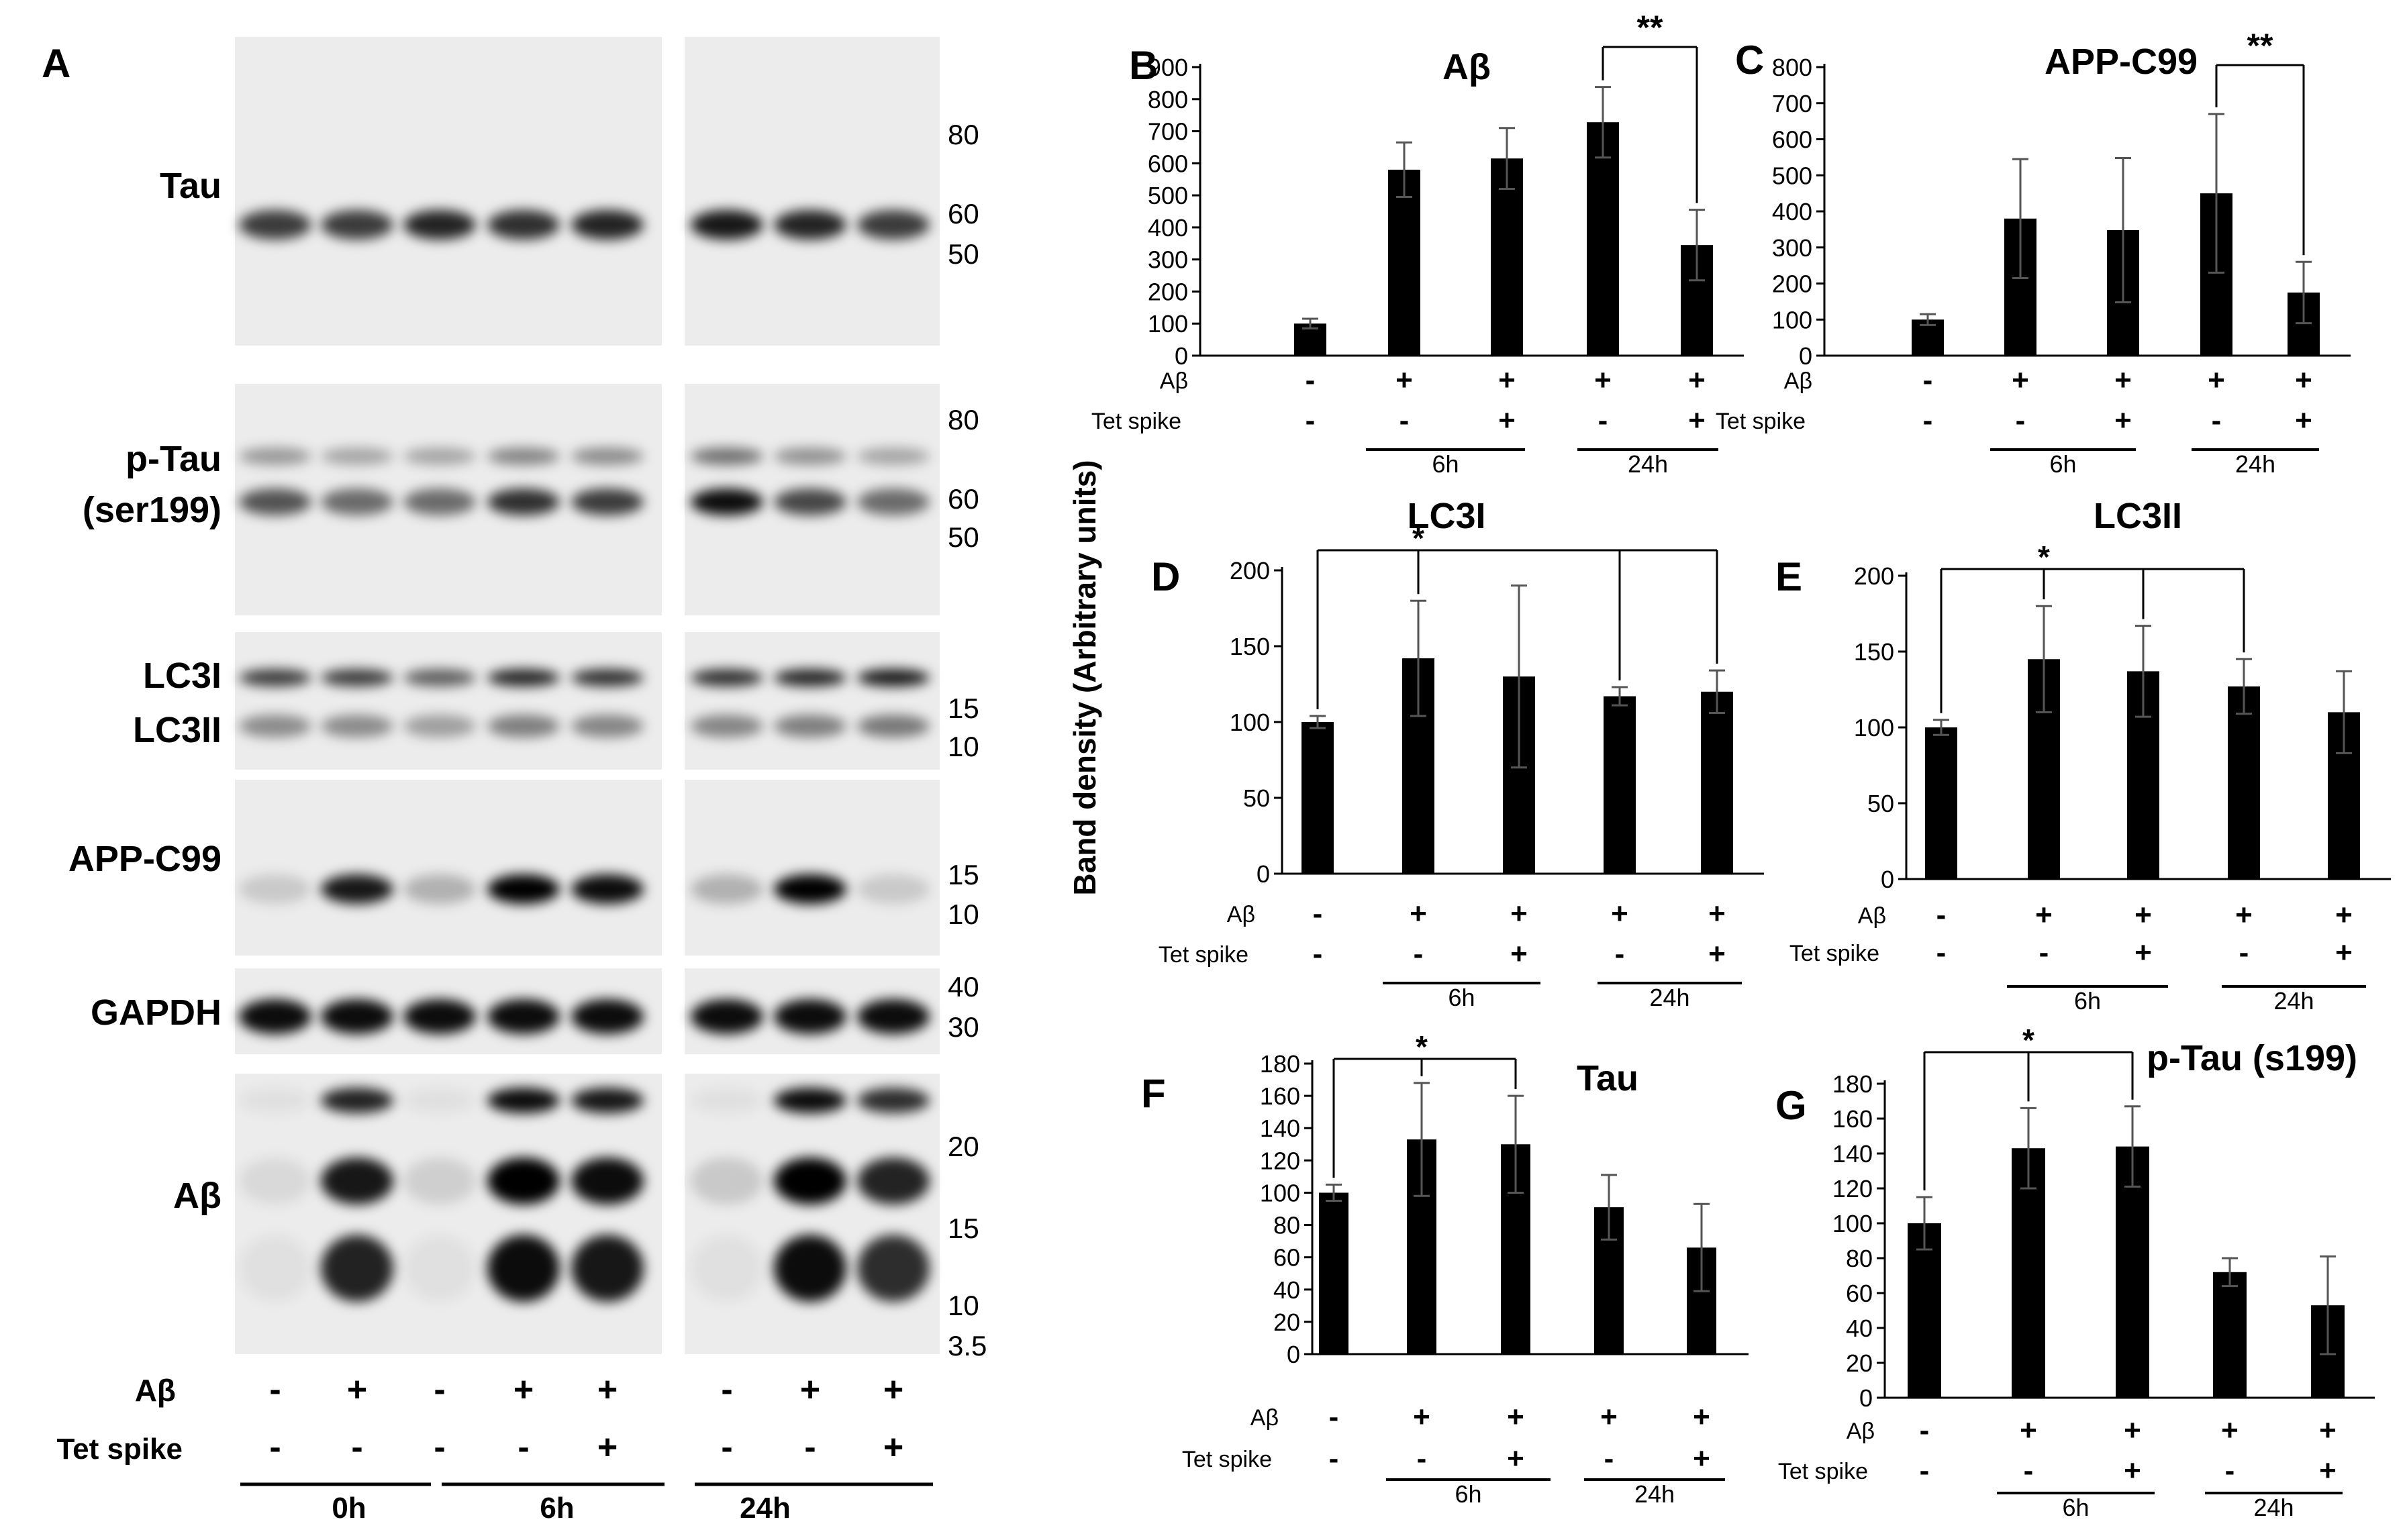 This screenshot has height=1540, width=2407. I want to click on y-tick-label: 0, so click(1181, 356).